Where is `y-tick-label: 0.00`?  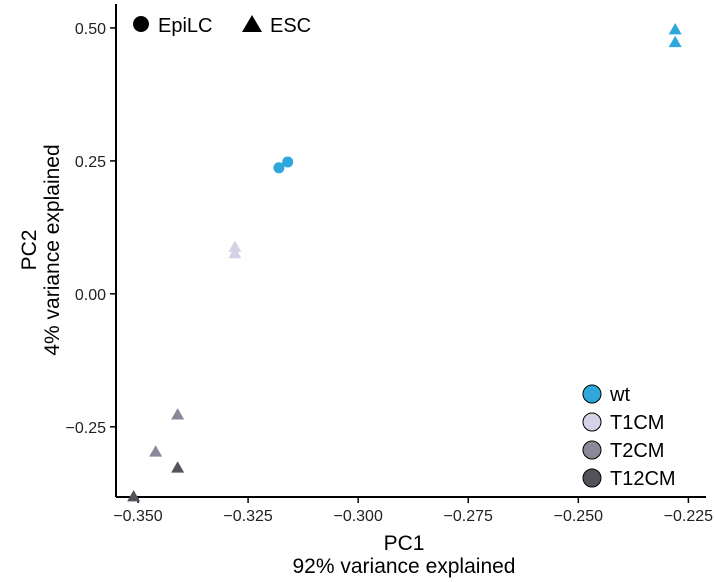
y-tick-label: 0.00 is located at coordinates (90, 295).